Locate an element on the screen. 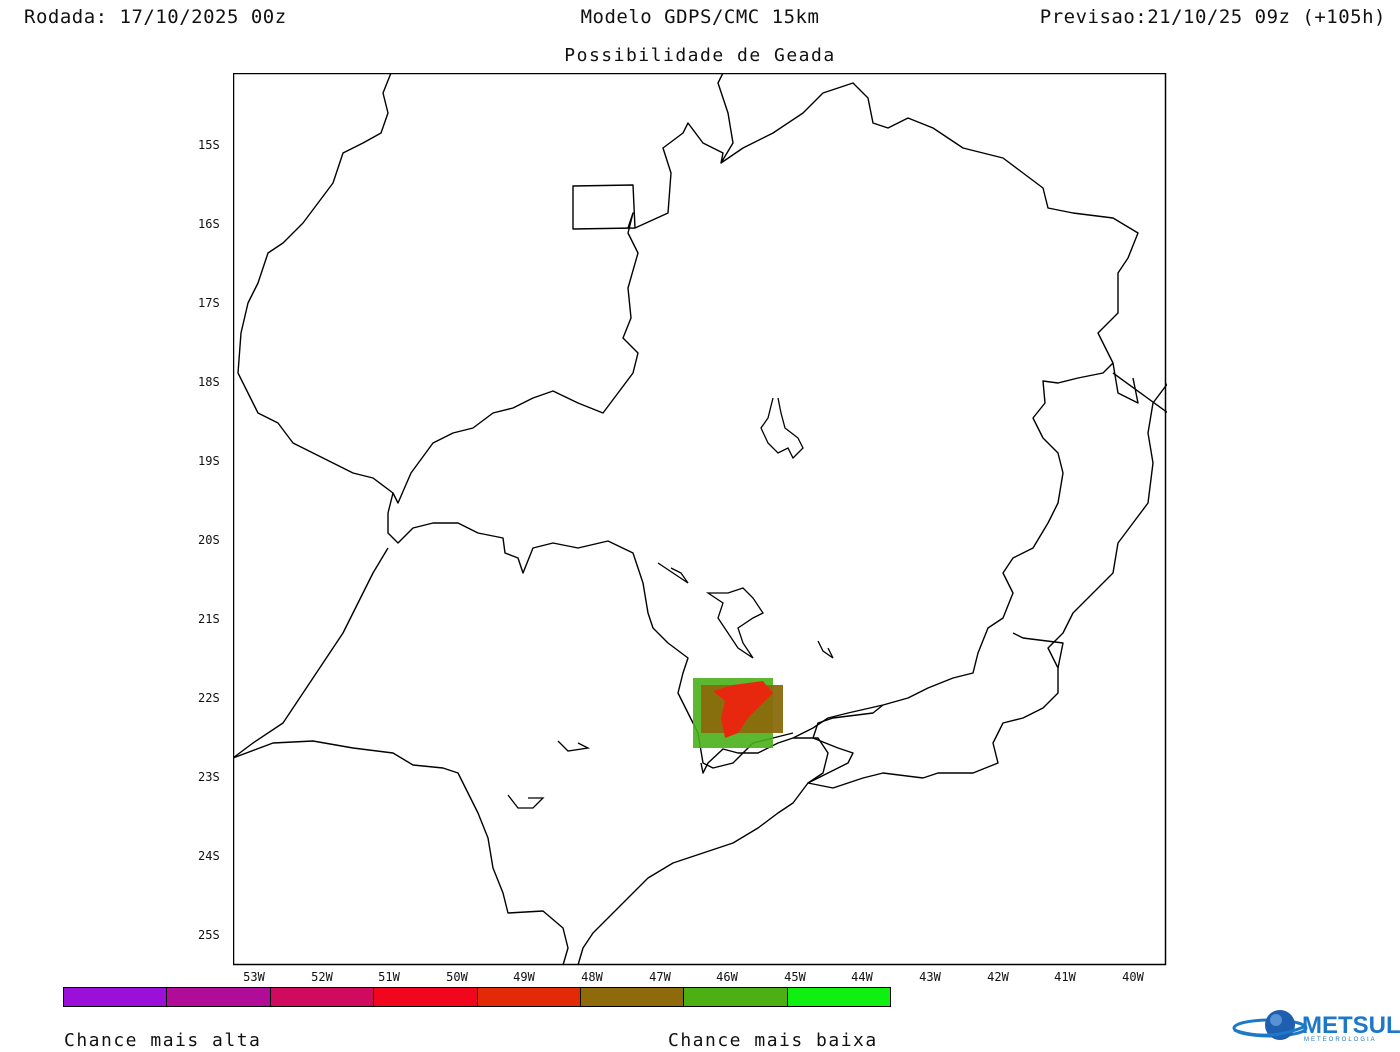 The height and width of the screenshot is (1052, 1400). metsul-logo is located at coordinates (1270, 1025).